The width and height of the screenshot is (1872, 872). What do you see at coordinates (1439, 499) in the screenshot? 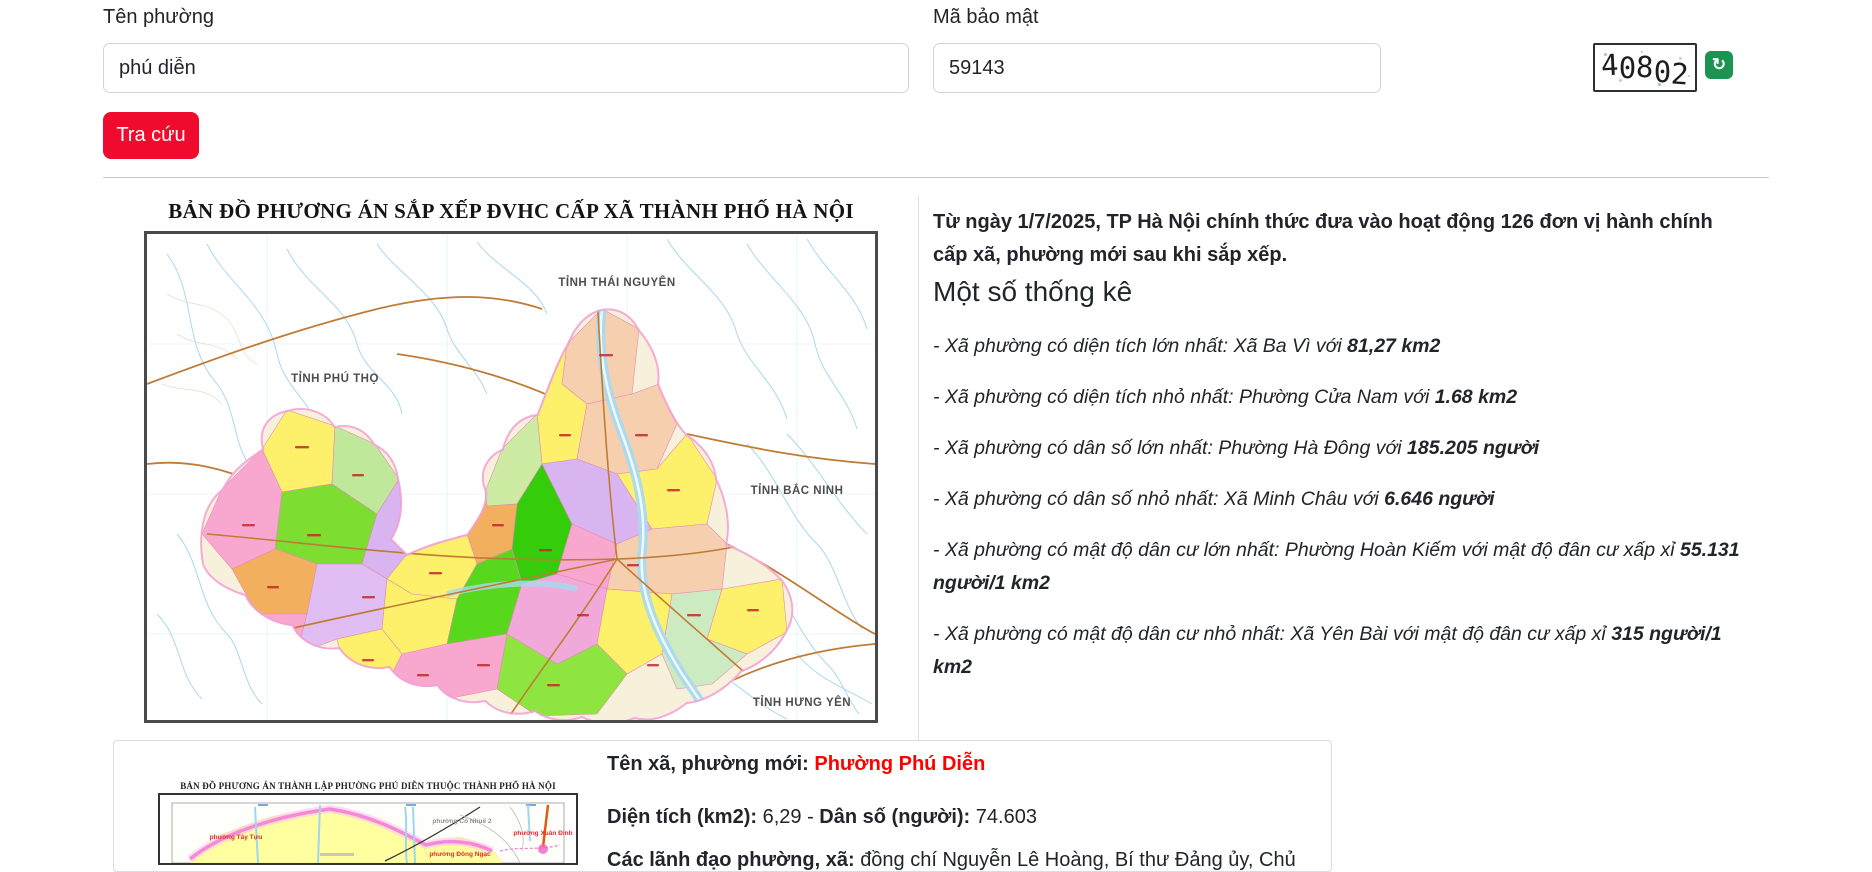
I see `stat-value: 6.646 người` at bounding box center [1439, 499].